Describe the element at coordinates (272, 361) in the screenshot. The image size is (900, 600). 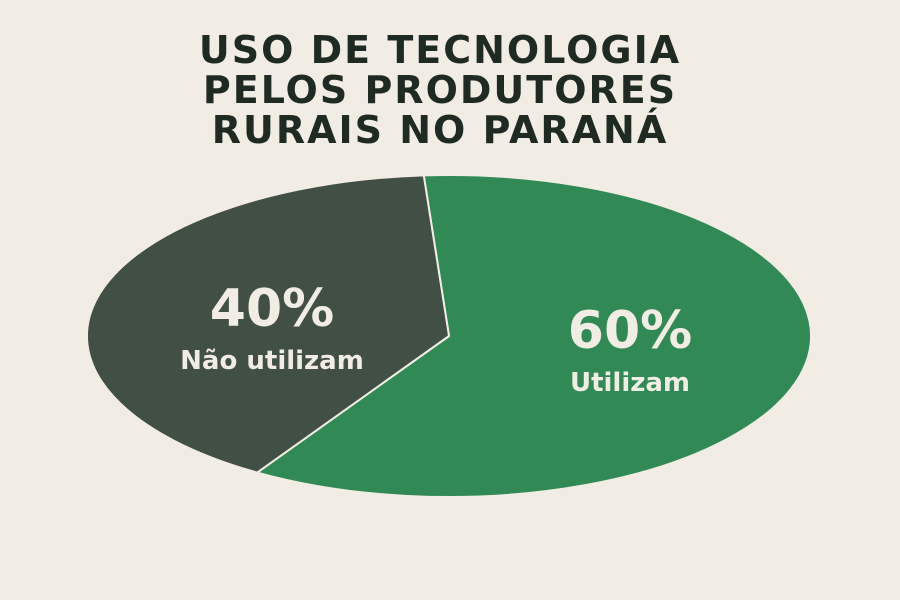
I see `slice-category-label-nao-utilizam: Não utilizam` at that location.